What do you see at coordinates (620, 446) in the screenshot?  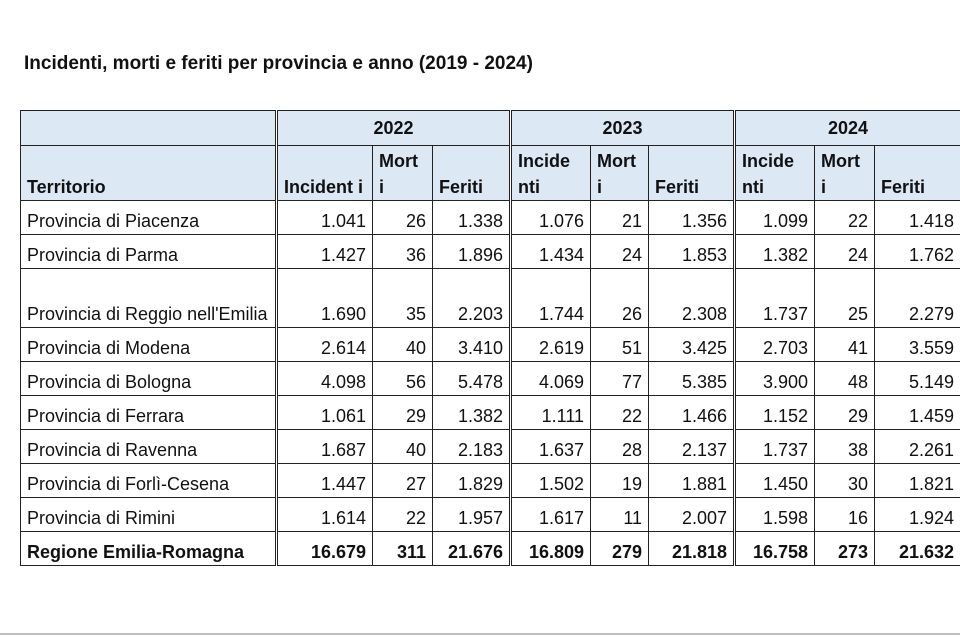 I see `morti-2023: 28` at bounding box center [620, 446].